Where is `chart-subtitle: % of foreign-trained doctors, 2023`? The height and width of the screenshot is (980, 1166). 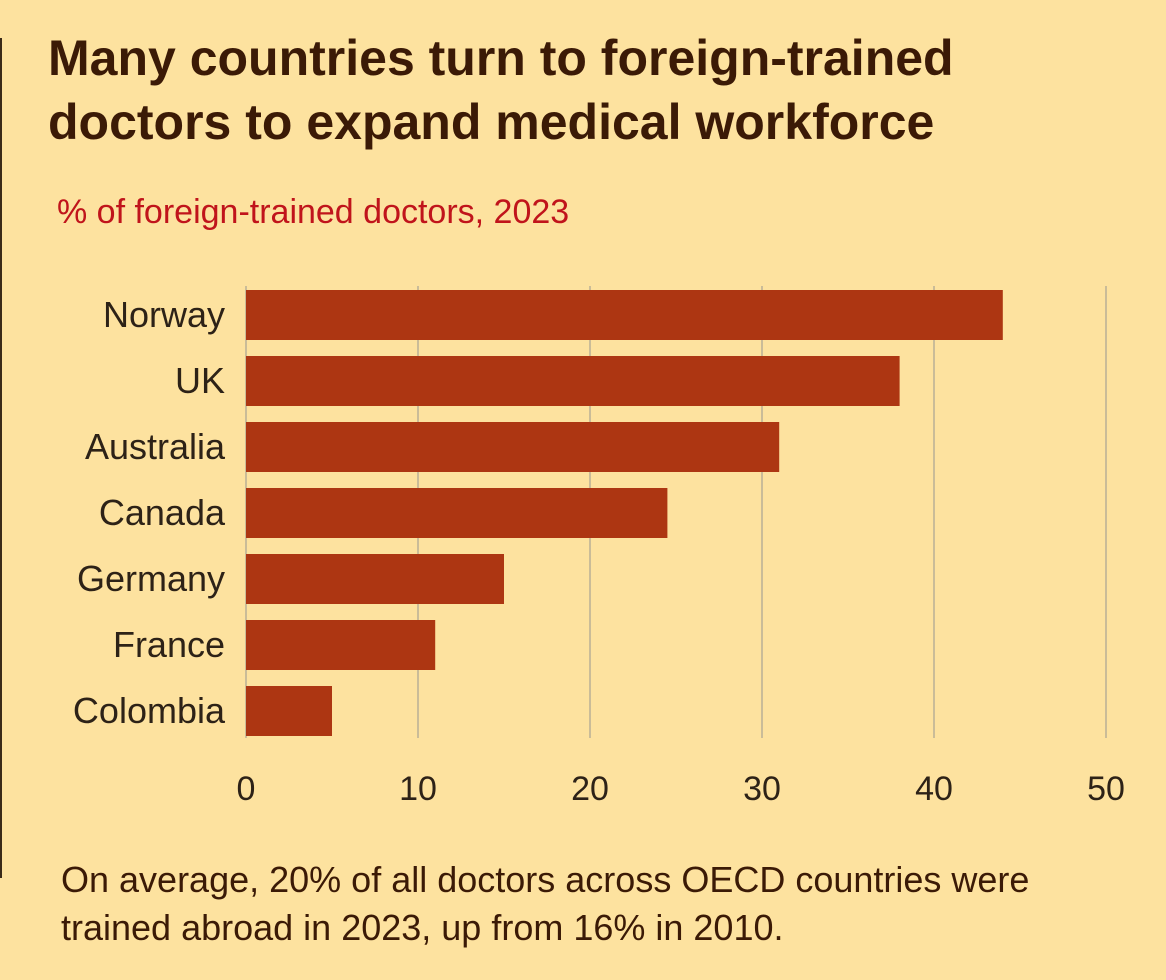 chart-subtitle: % of foreign-trained doctors, 2023 is located at coordinates (313, 212).